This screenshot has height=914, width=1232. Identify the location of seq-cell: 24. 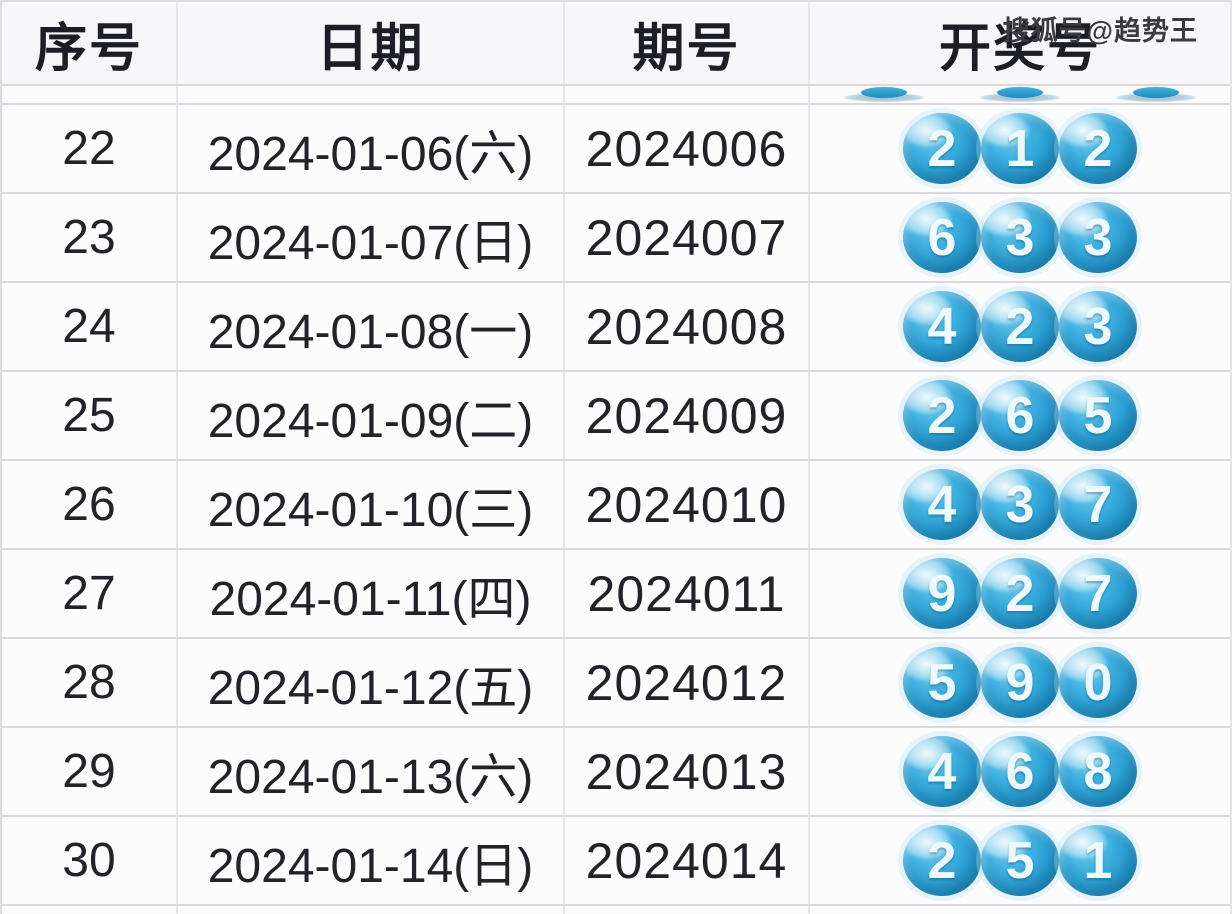
(90, 326).